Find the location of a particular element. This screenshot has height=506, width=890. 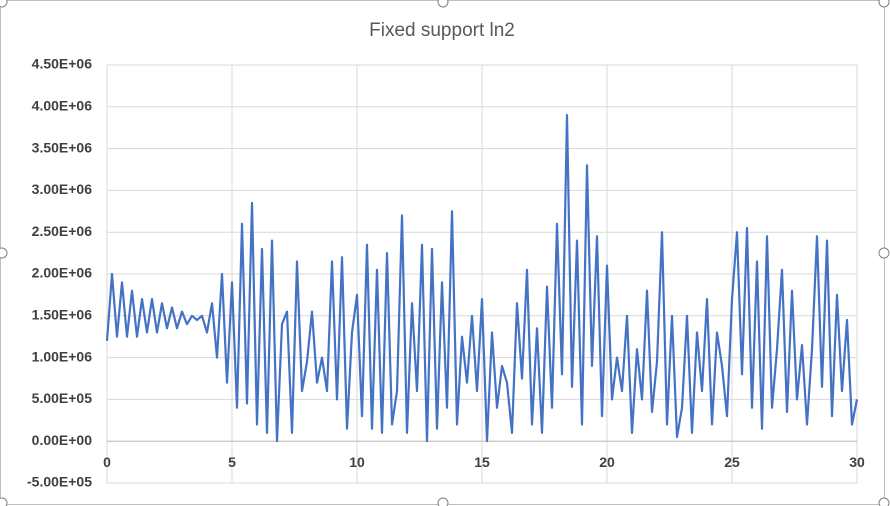

x-tick-label: 0 is located at coordinates (107, 462).